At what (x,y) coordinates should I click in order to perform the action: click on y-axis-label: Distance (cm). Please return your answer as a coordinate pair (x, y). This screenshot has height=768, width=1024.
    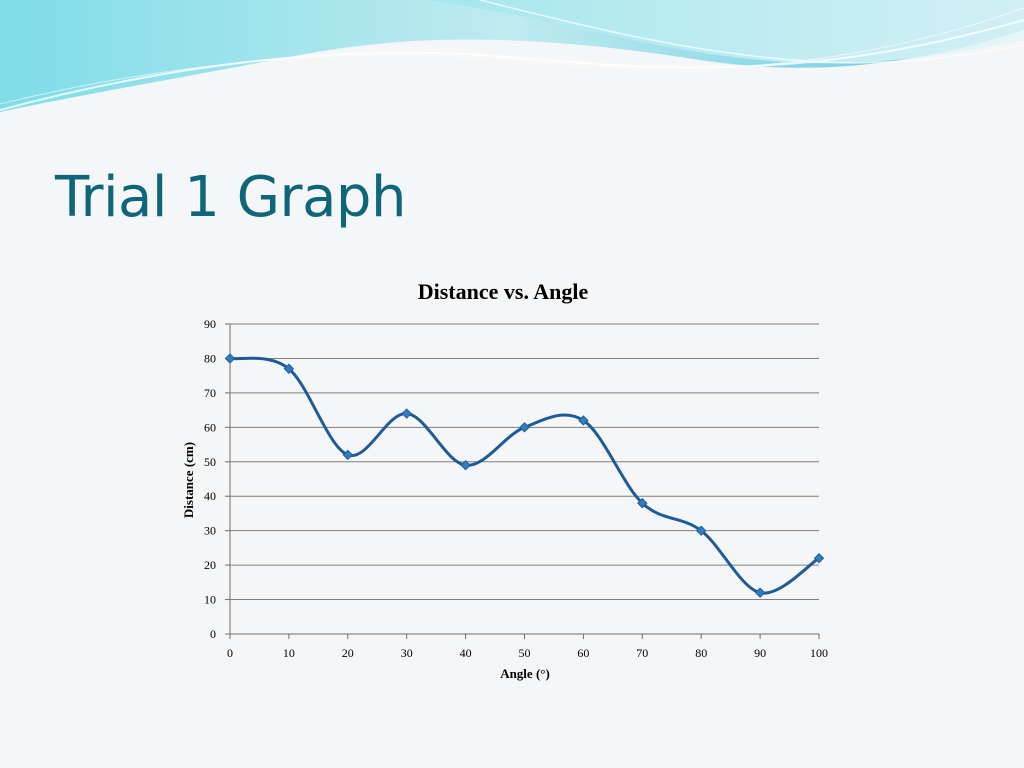
    Looking at the image, I should click on (188, 480).